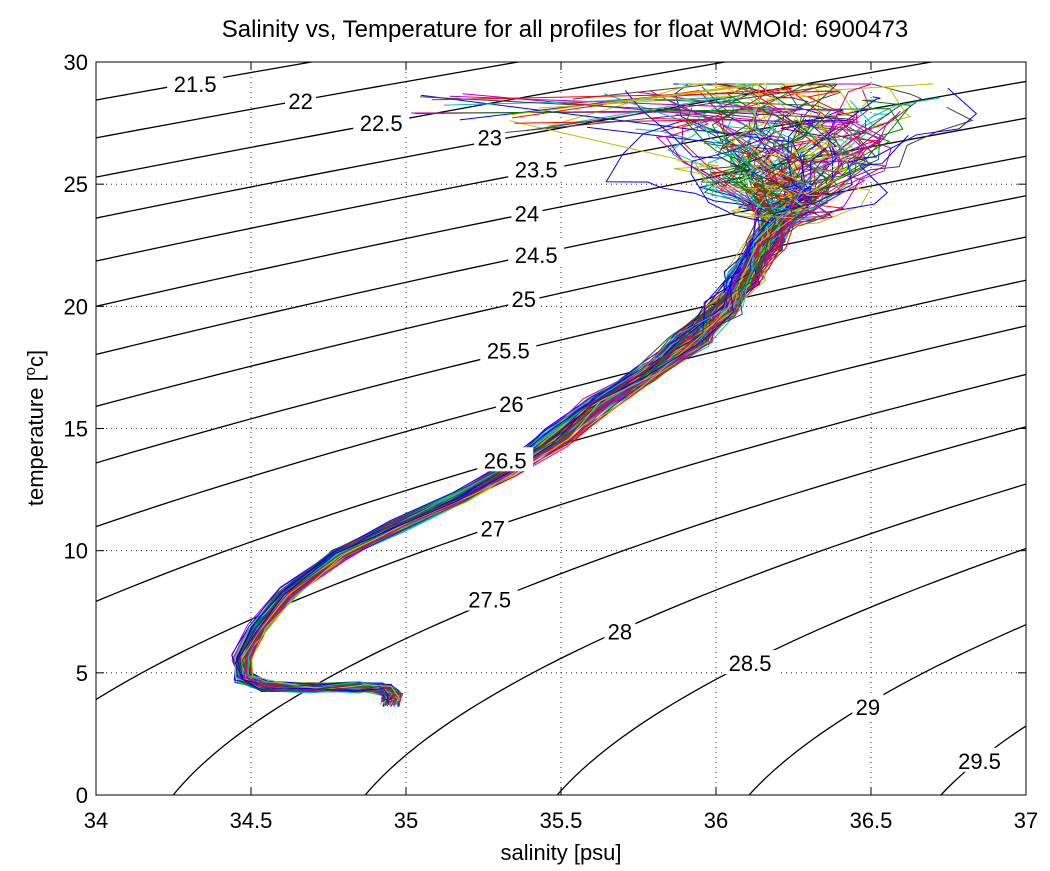 This screenshot has height=871, width=1050. Describe the element at coordinates (561, 820) in the screenshot. I see `x-tick-label: 35.5` at that location.